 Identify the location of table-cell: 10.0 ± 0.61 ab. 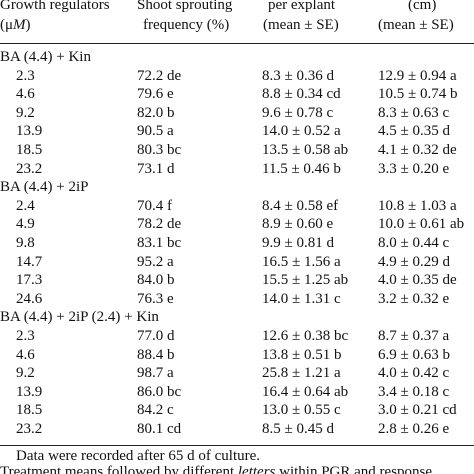
(421, 224).